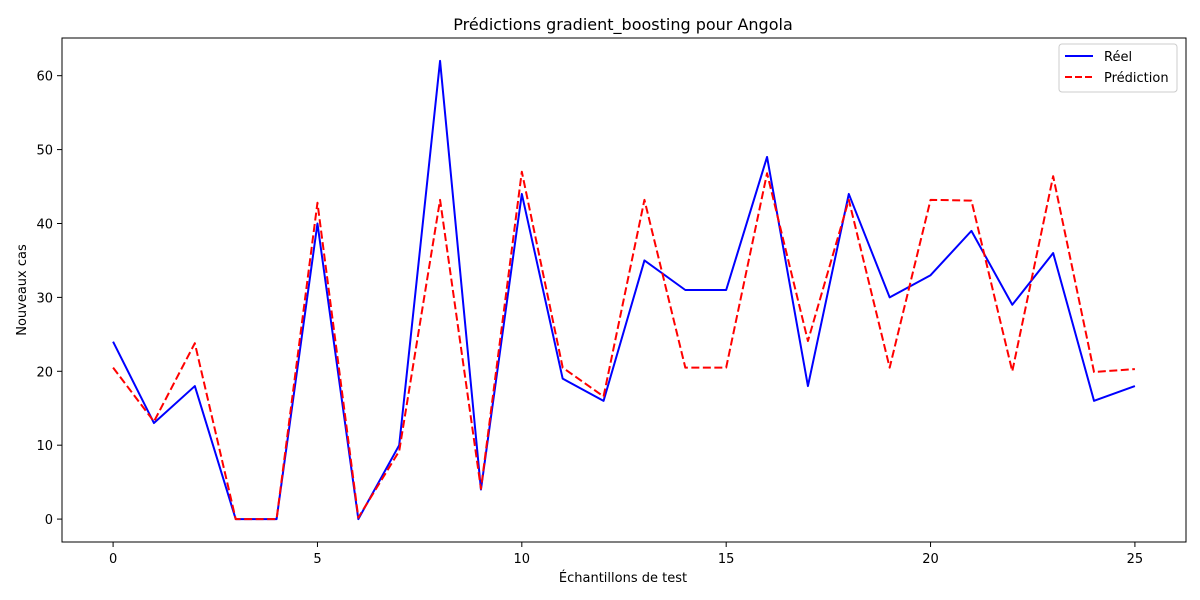 This screenshot has height=600, width=1200. I want to click on y-tick-label: 60, so click(44, 77).